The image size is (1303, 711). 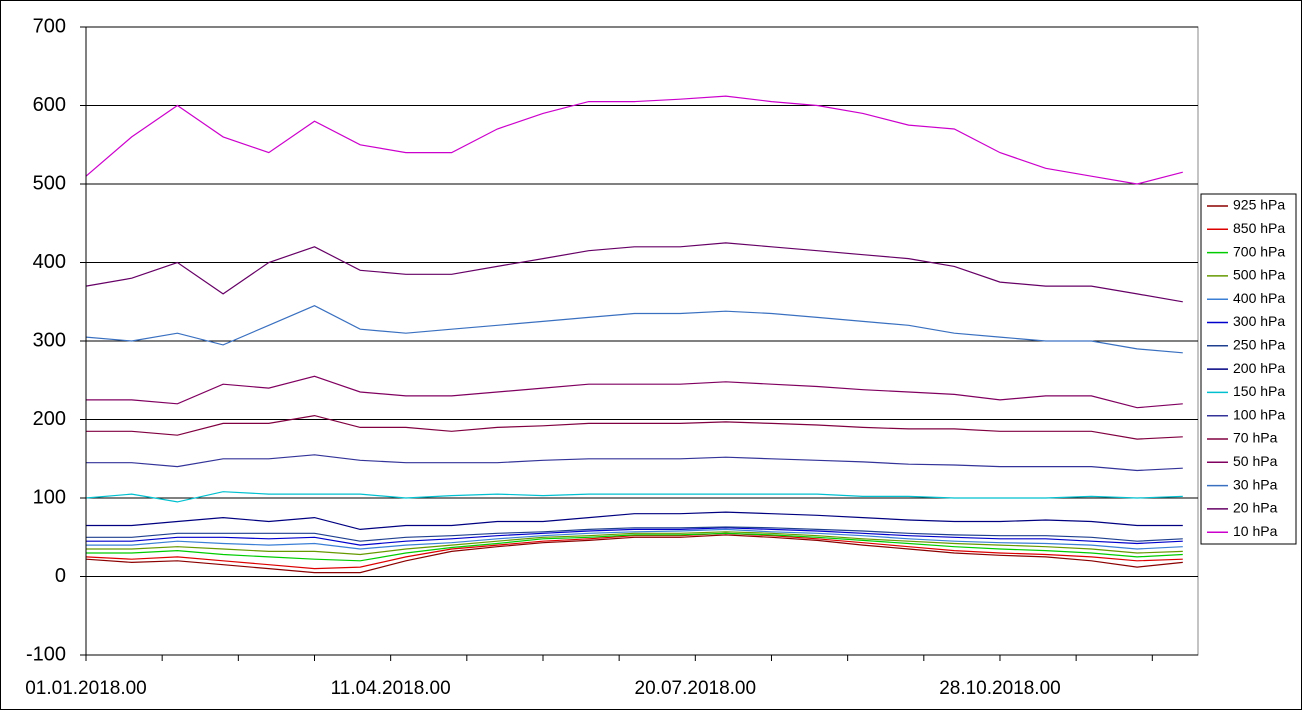 What do you see at coordinates (46, 654) in the screenshot?
I see `y-tick-label: -100` at bounding box center [46, 654].